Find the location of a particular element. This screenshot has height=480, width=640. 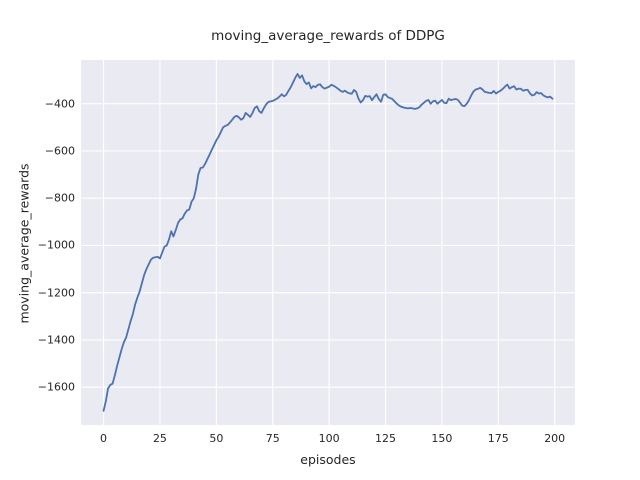

y-tick-label: −400 is located at coordinates (59, 104).